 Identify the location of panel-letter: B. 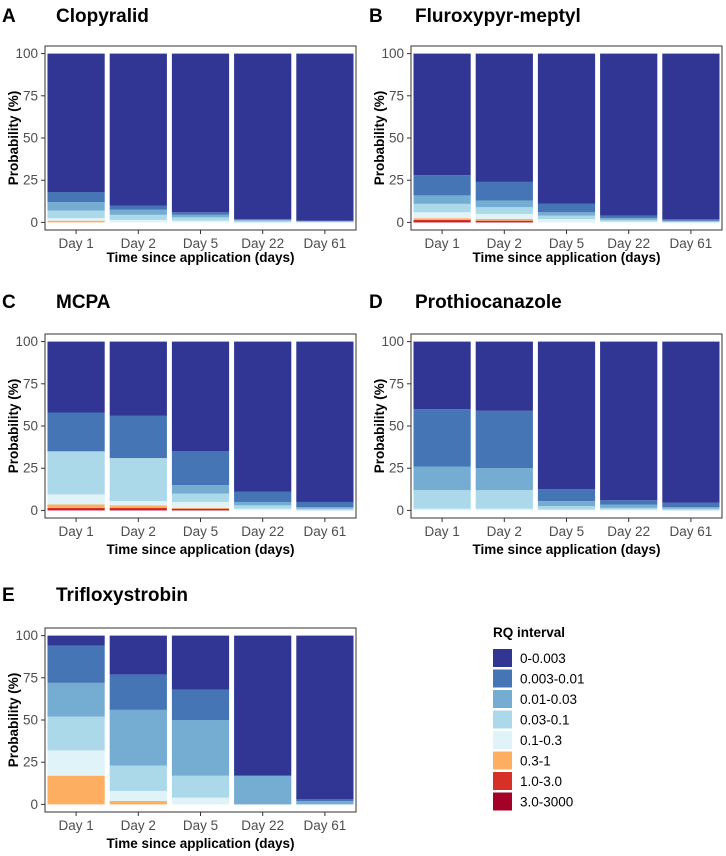
(376, 16).